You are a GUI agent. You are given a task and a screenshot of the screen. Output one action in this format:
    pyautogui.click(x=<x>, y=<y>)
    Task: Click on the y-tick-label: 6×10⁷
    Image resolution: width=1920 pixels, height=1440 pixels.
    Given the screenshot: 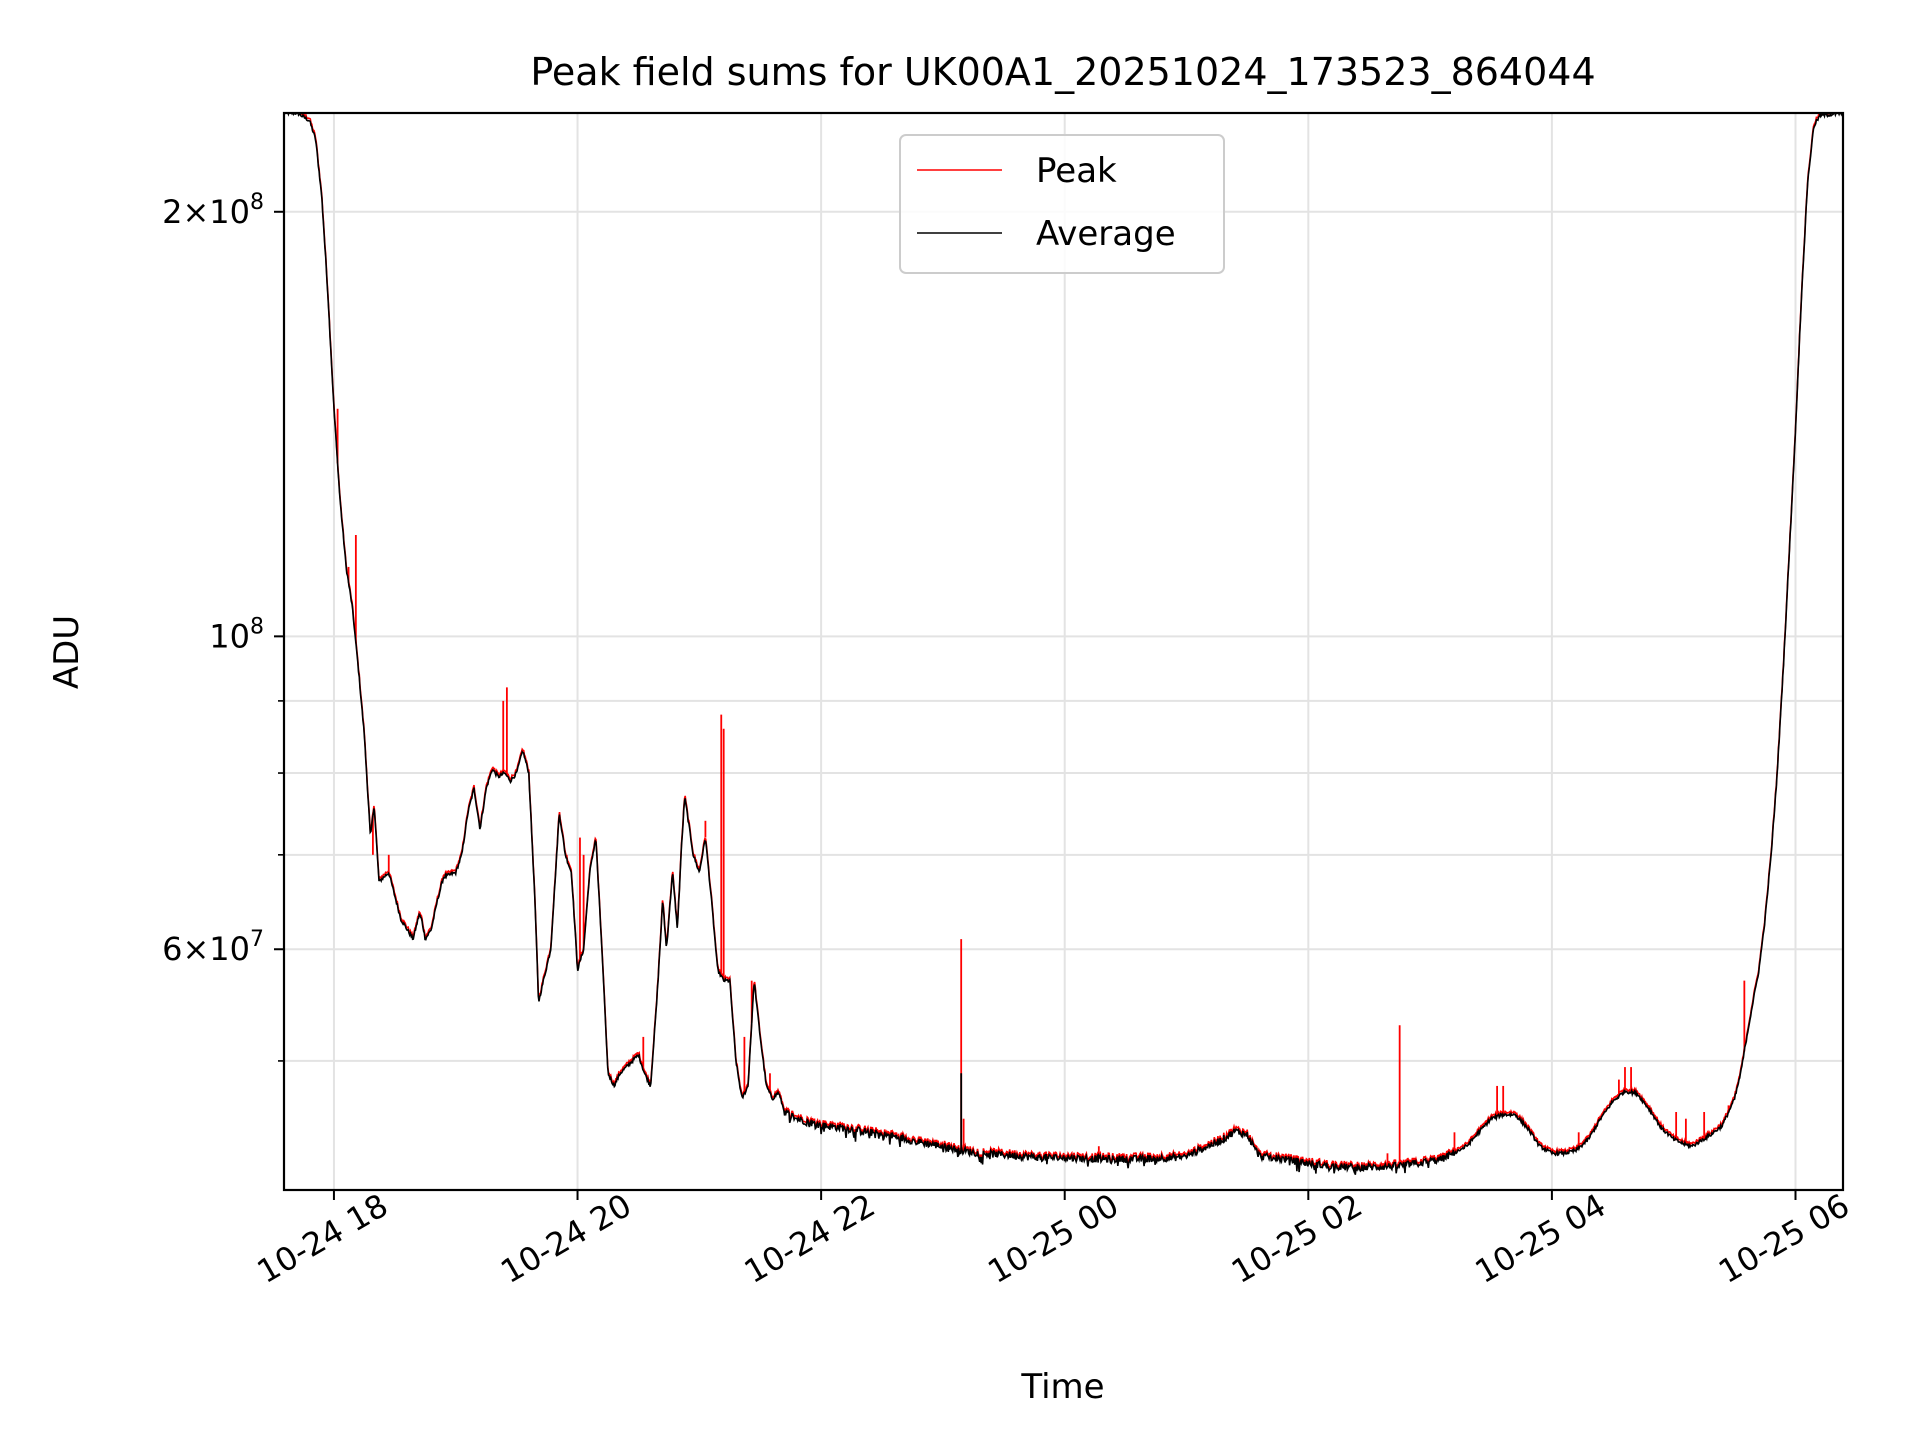 What is the action you would take?
    pyautogui.click(x=213, y=947)
    